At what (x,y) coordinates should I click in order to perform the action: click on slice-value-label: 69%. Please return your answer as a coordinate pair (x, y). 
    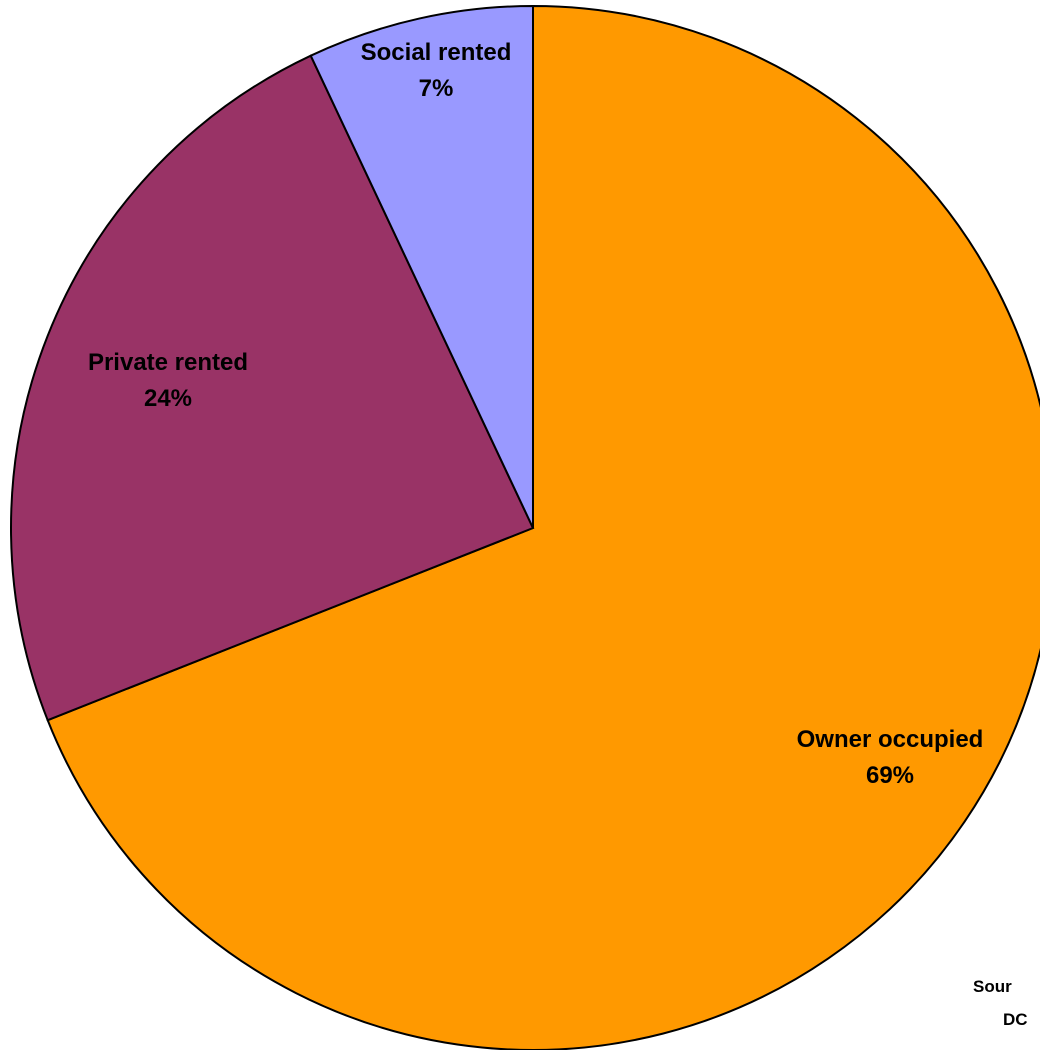
    Looking at the image, I should click on (890, 775).